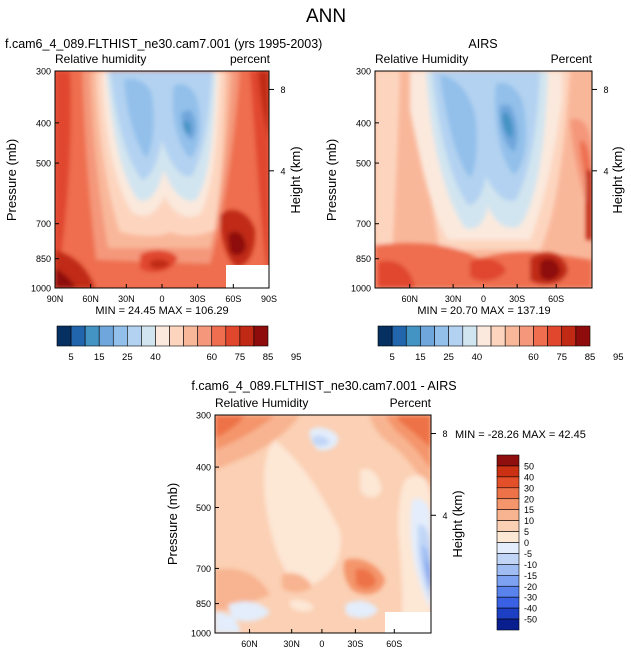  What do you see at coordinates (421, 59) in the screenshot?
I see `obs-left-label: Relative Humidity` at bounding box center [421, 59].